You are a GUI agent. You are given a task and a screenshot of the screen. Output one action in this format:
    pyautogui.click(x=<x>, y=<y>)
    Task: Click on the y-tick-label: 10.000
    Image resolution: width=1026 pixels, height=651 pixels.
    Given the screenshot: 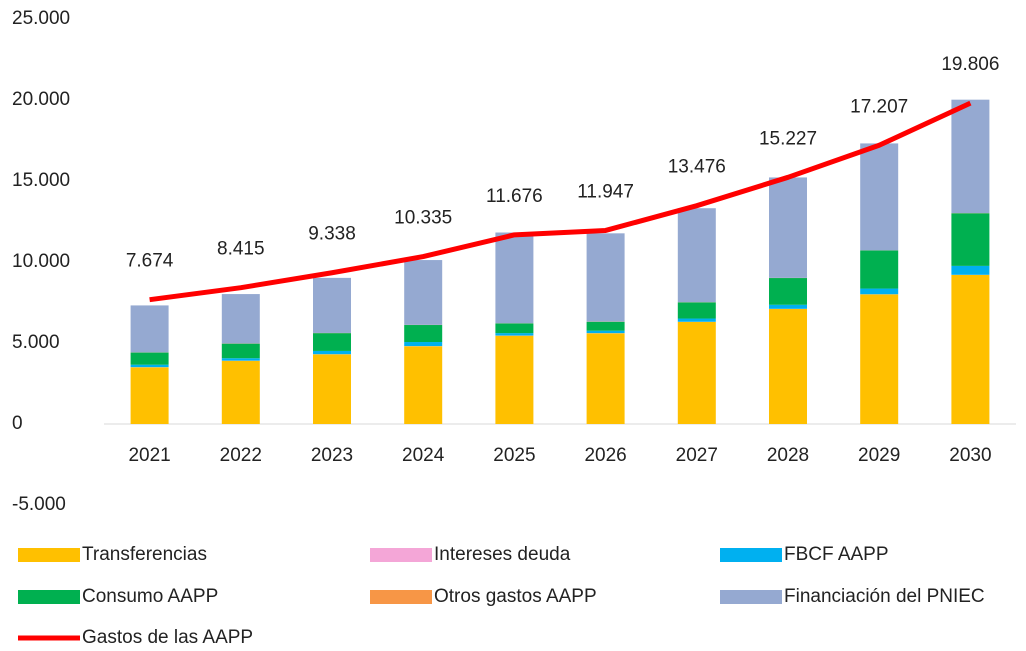 What is the action you would take?
    pyautogui.click(x=41, y=261)
    